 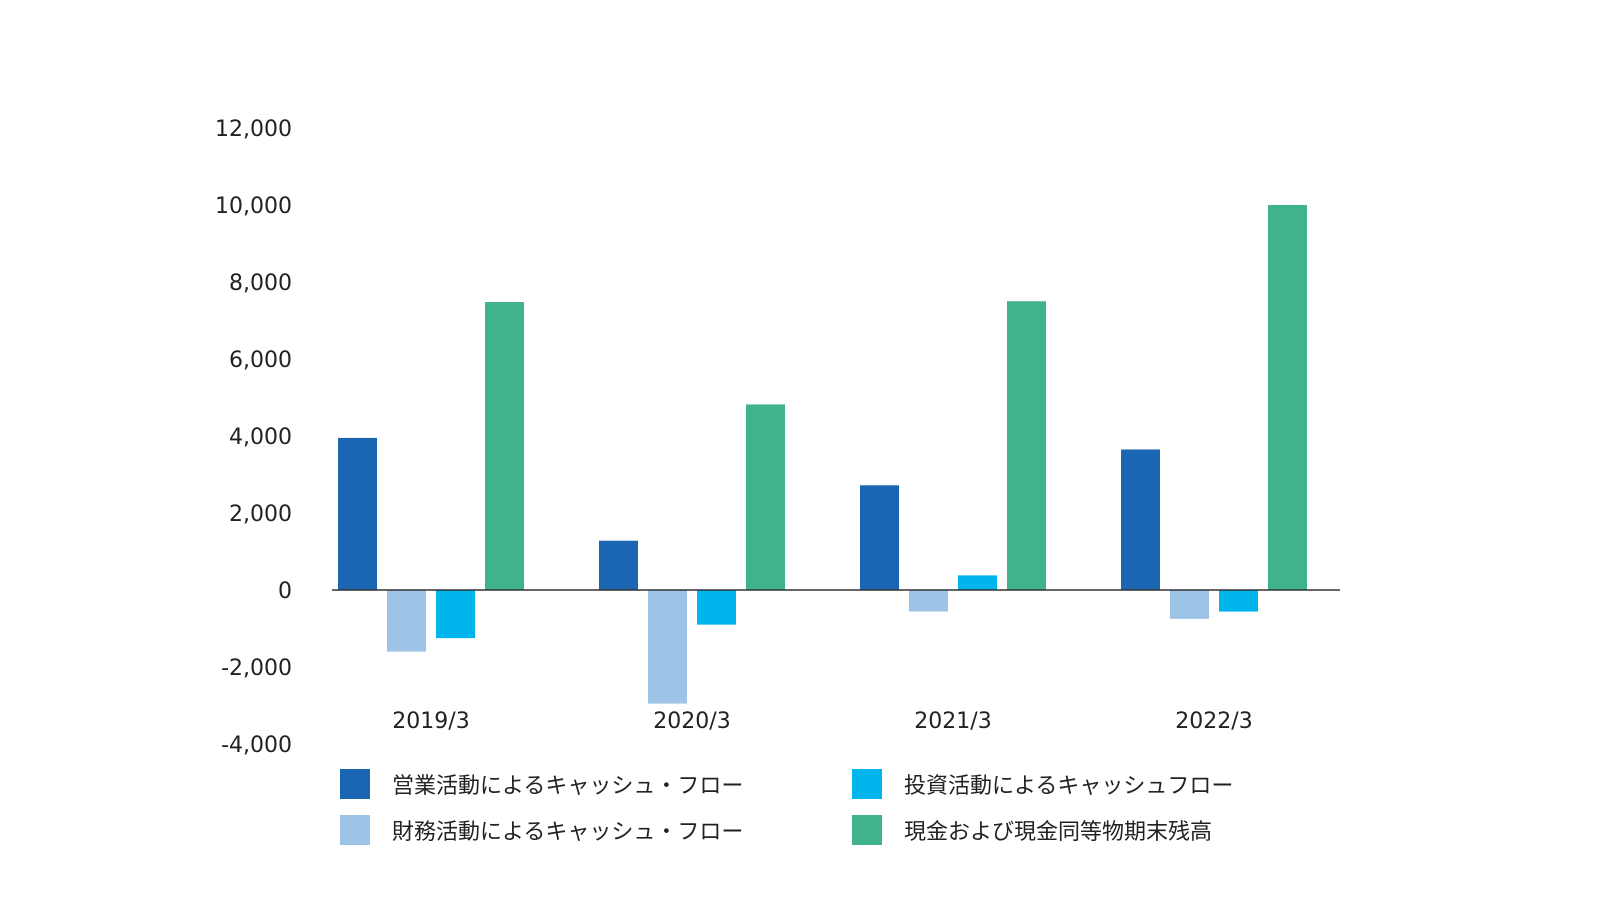 What do you see at coordinates (430, 721) in the screenshot?
I see `x-category-label: 2019/3` at bounding box center [430, 721].